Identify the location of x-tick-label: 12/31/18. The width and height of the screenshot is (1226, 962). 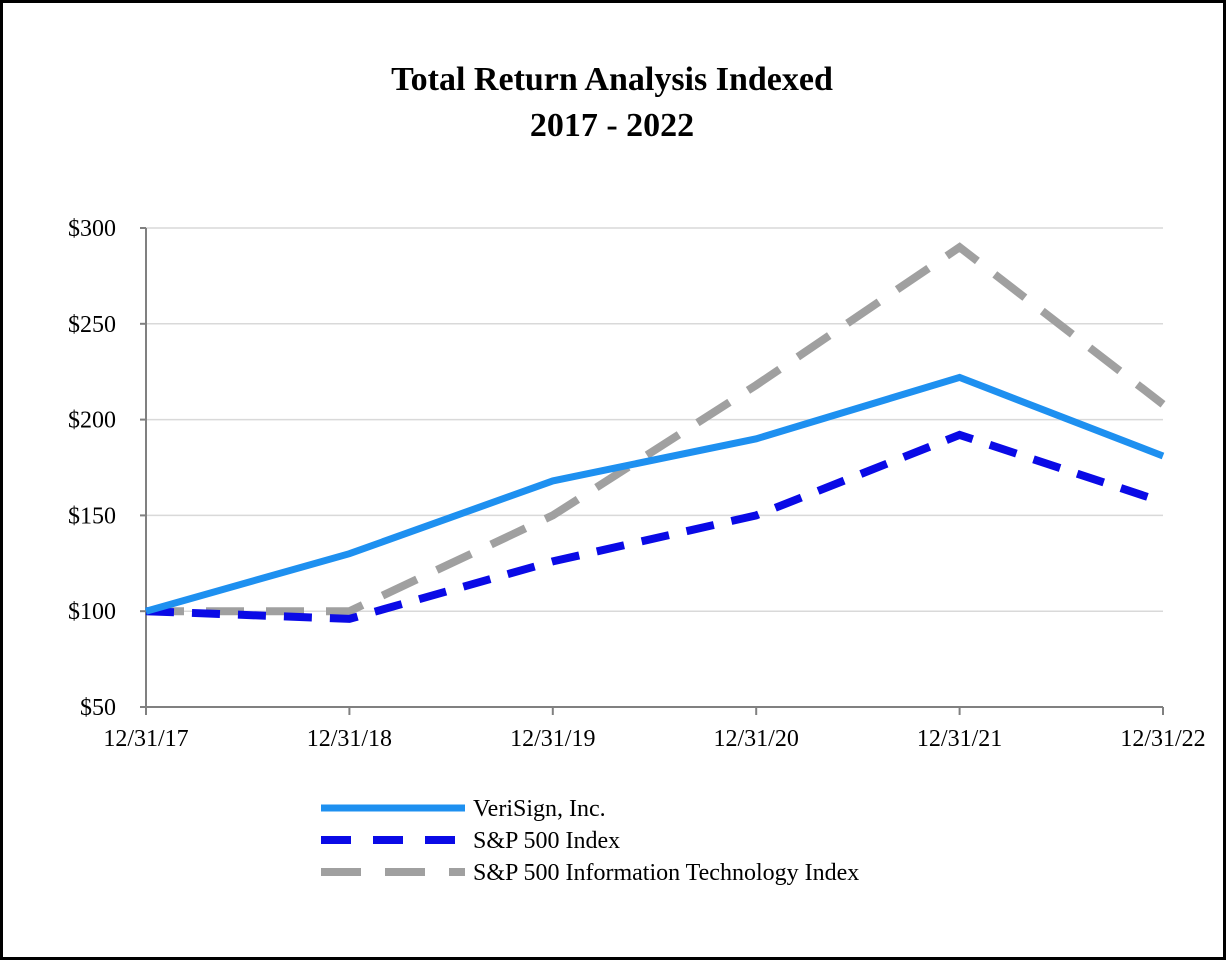
(349, 739).